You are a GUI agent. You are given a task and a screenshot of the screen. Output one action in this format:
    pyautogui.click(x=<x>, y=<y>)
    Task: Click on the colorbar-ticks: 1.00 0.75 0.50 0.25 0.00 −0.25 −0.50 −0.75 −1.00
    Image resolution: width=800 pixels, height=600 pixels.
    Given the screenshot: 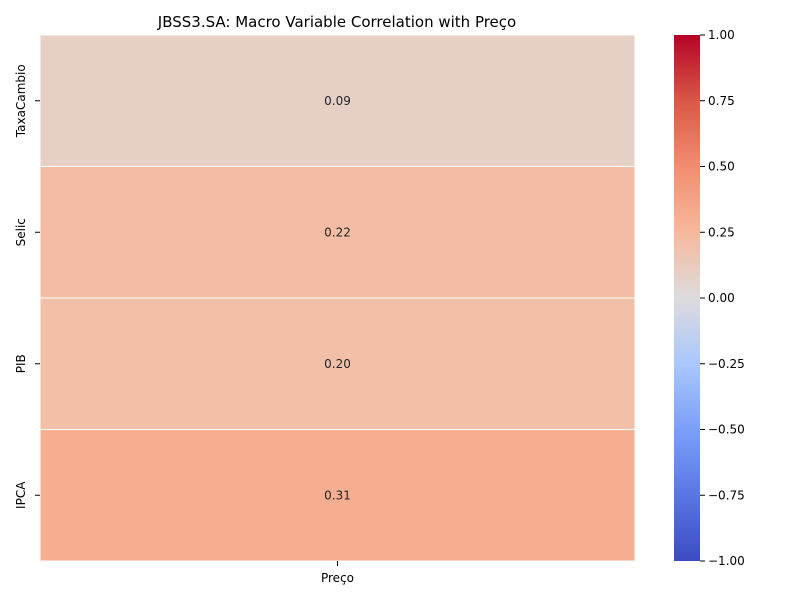 What is the action you would take?
    pyautogui.click(x=722, y=298)
    